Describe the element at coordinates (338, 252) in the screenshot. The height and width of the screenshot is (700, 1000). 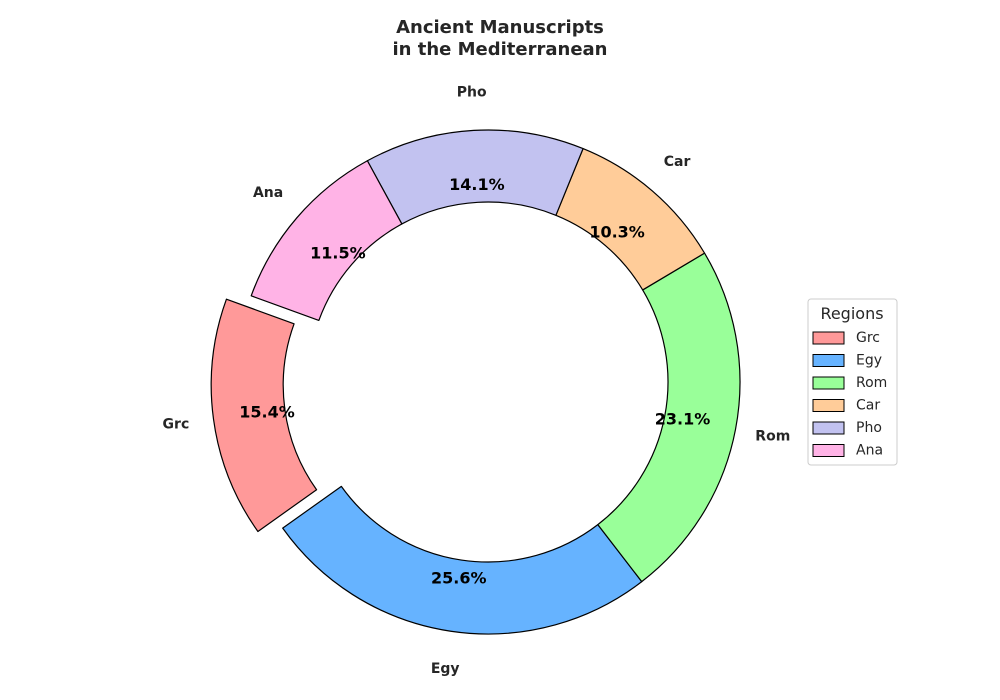
I see `percent-label-ana: 11.5%` at that location.